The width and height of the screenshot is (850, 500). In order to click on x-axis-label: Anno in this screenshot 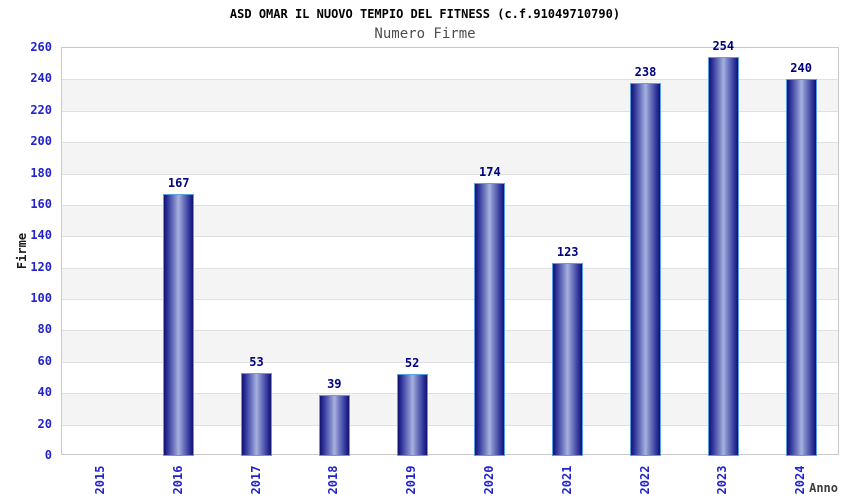, I will do `click(823, 488)`.